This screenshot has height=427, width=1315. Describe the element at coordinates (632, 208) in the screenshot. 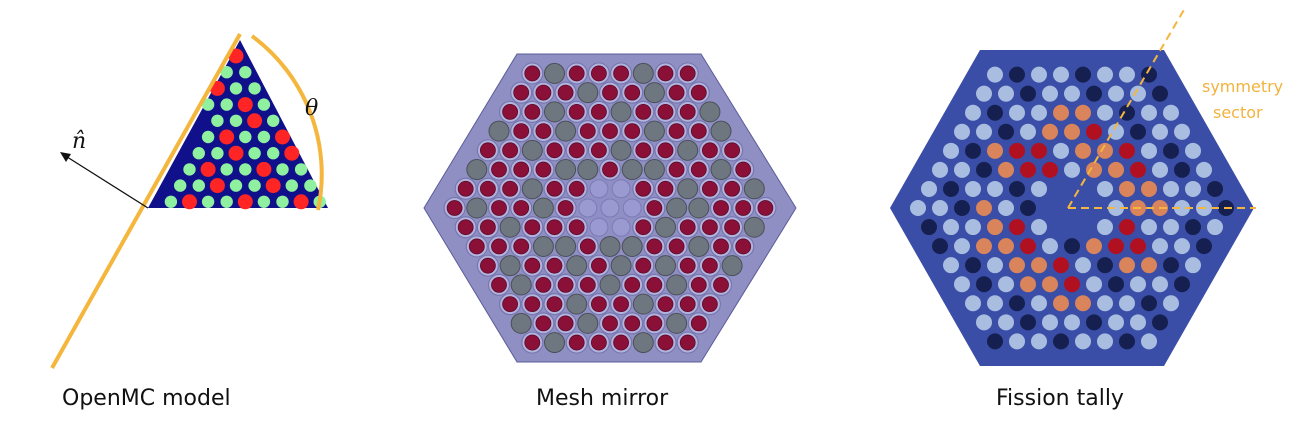

I see `mesh-center-cell` at that location.